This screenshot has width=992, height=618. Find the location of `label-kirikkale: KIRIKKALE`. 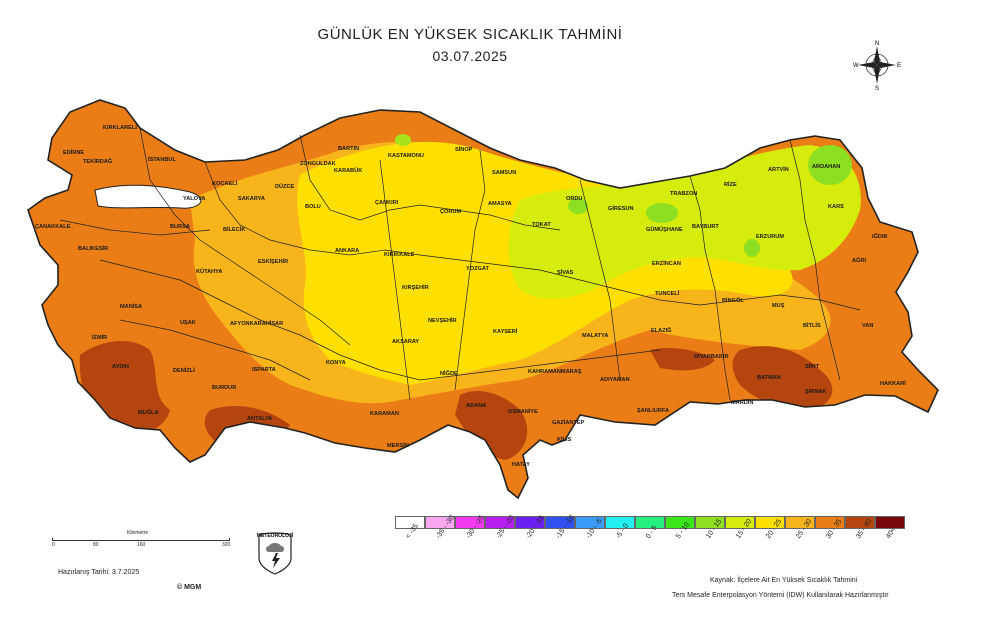

label-kirikkale: KIRIKKALE is located at coordinates (399, 255).